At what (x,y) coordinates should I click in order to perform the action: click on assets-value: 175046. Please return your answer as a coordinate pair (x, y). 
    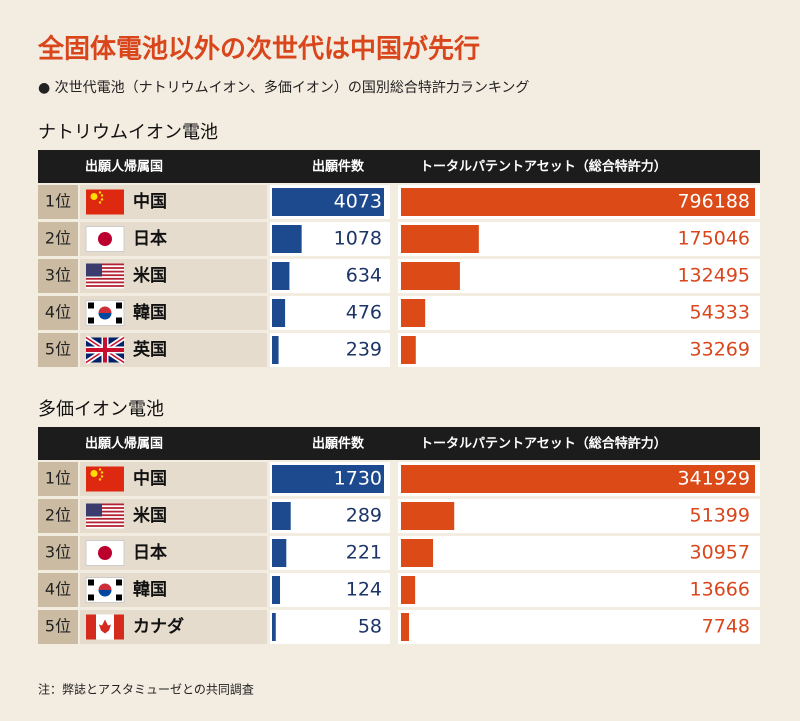
    Looking at the image, I should click on (713, 239).